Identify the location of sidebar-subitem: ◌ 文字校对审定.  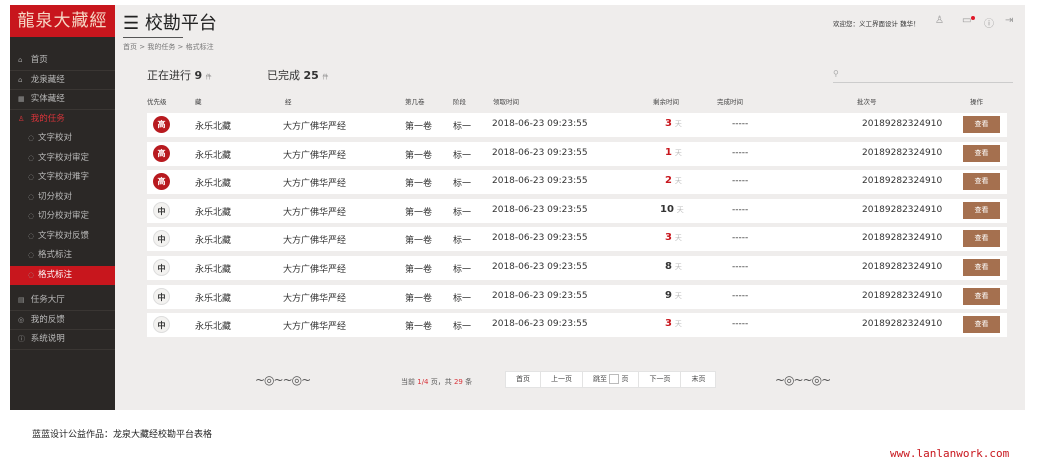
(62, 159).